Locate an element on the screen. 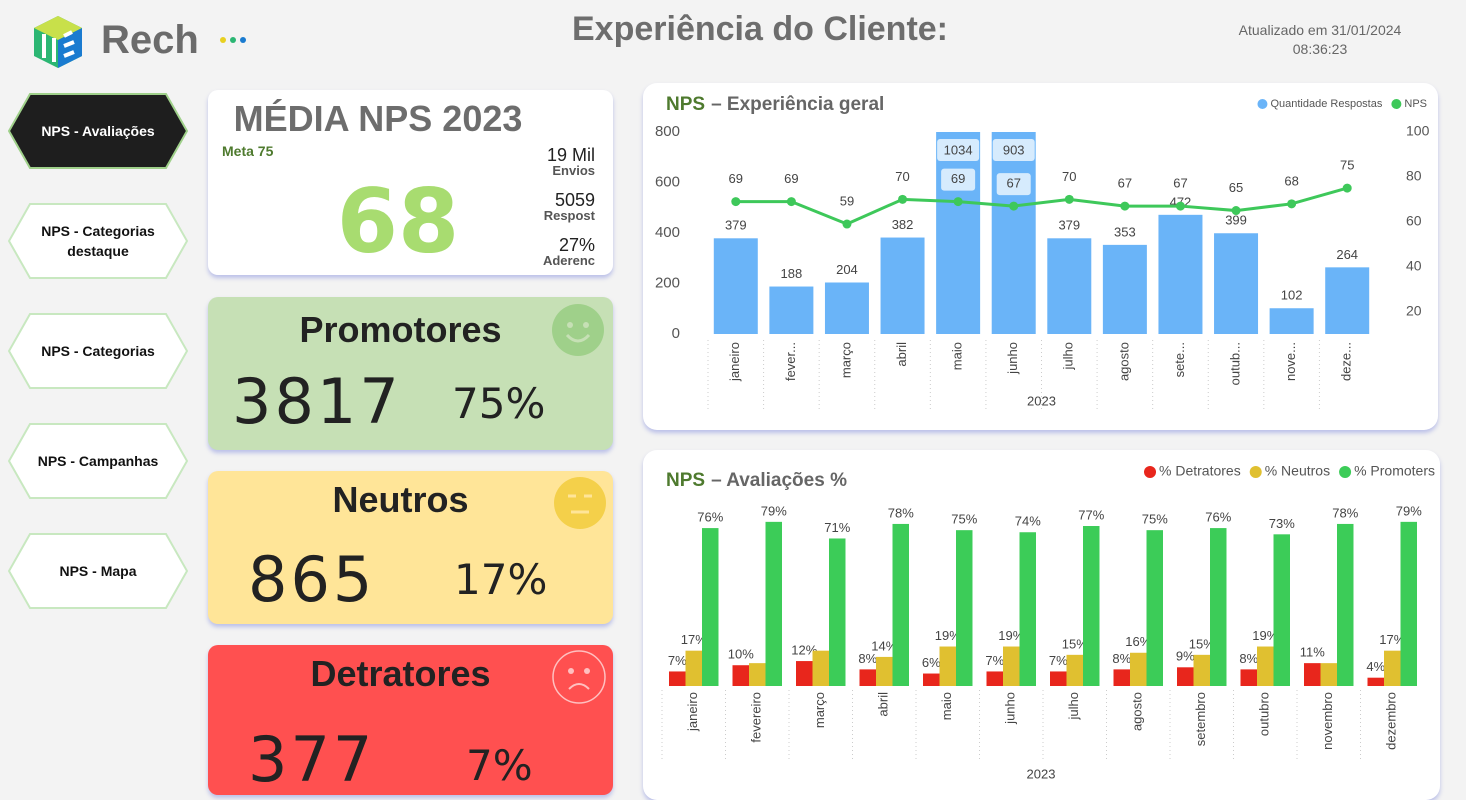 The width and height of the screenshot is (1466, 800). updated-time: 08:36:23 is located at coordinates (1320, 49).